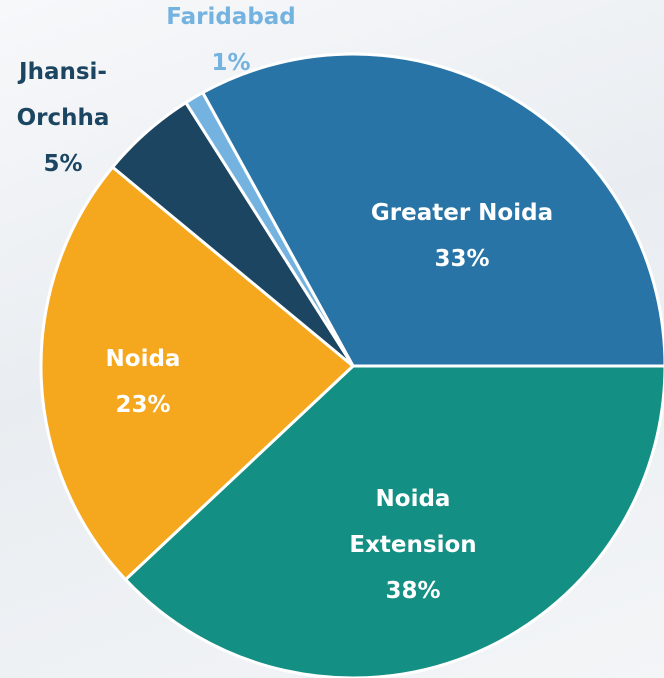 This screenshot has width=664, height=678. Describe the element at coordinates (462, 236) in the screenshot. I see `slice-label: Greater Noida 33%` at that location.